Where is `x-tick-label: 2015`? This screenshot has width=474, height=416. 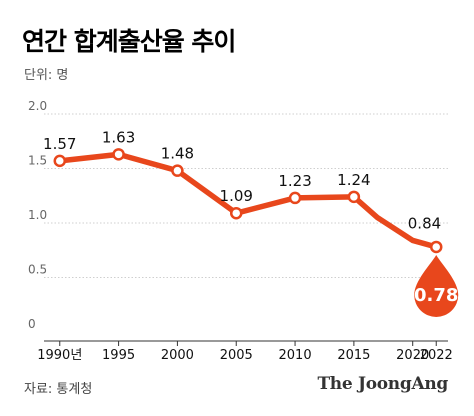
x-tick-label: 2015 is located at coordinates (353, 355).